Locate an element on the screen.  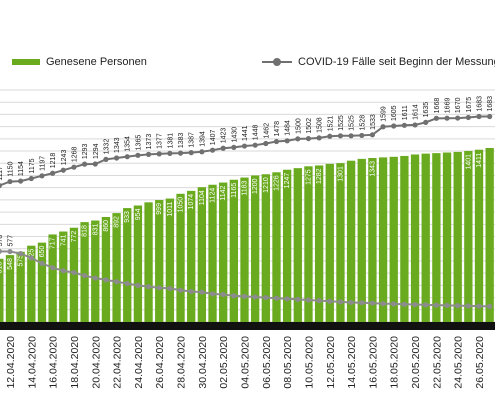
bar-value-label: 1050 is located at coordinates (181, 205).